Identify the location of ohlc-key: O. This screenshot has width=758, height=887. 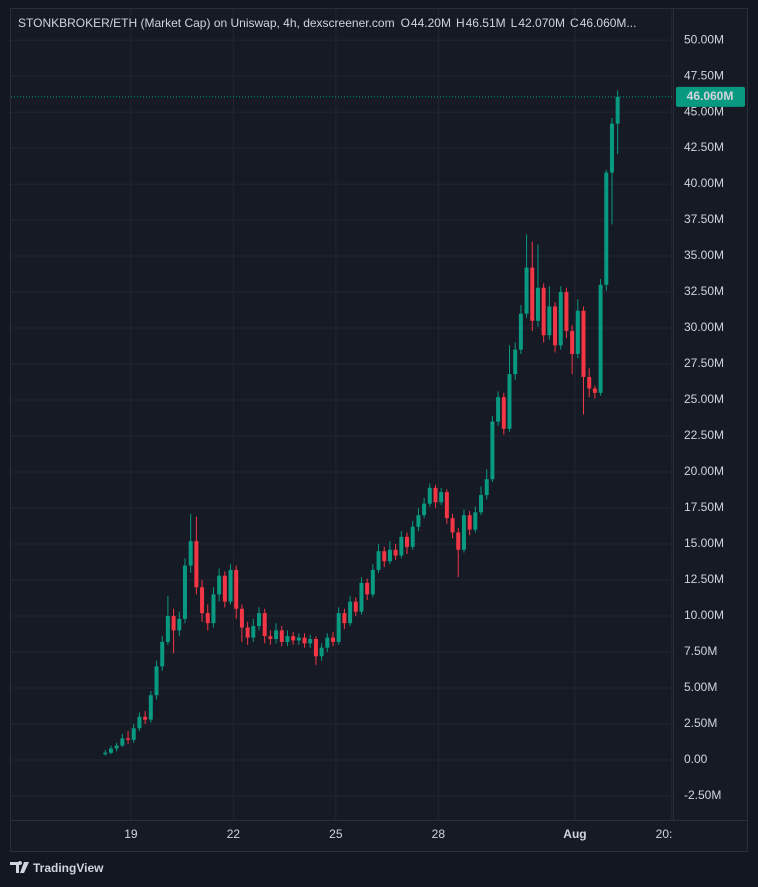
(405, 23).